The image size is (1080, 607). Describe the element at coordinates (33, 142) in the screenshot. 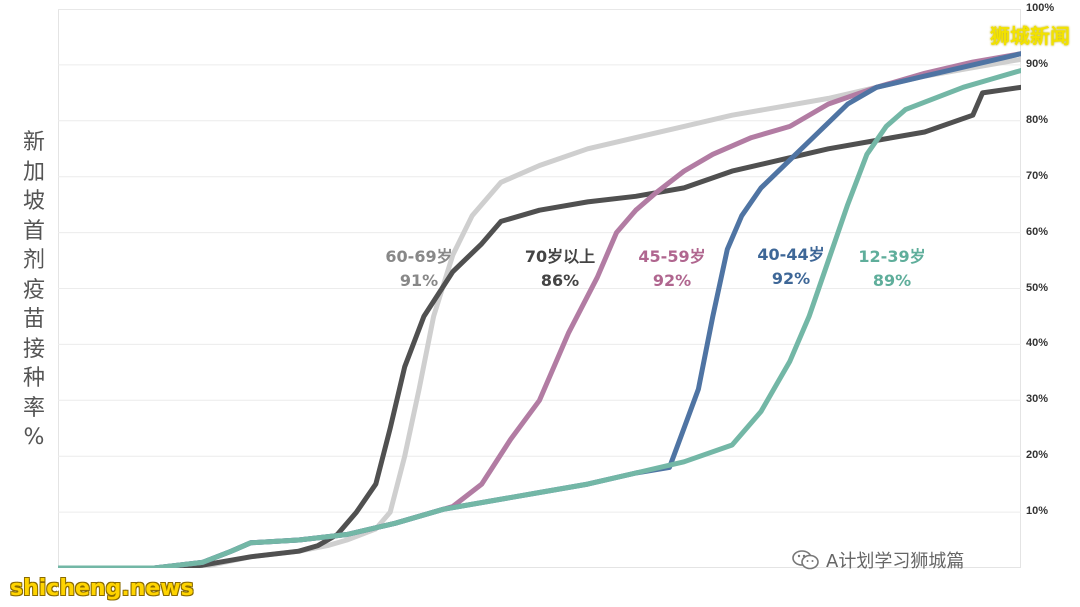

I see `y-axis-label-char: 新` at that location.